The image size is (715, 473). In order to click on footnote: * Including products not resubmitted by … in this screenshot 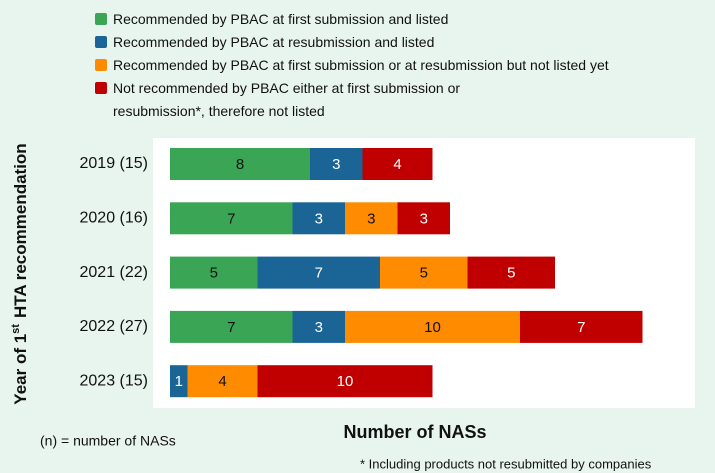, I will do `click(506, 463)`.